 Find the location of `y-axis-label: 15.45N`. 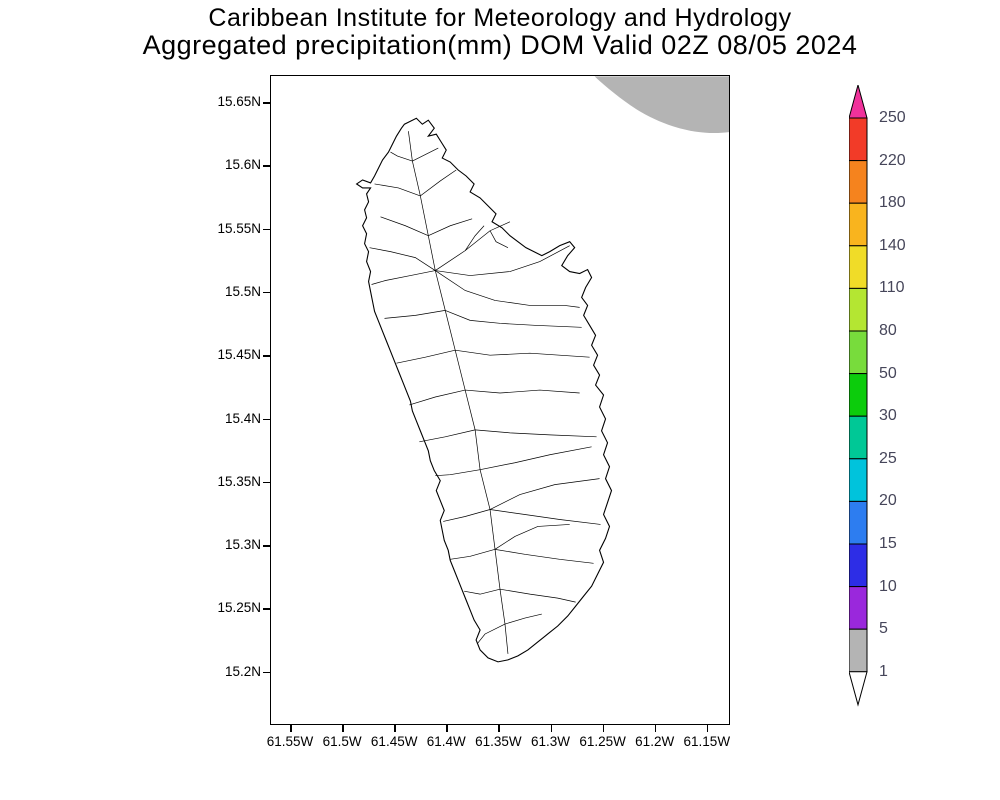

y-axis-label: 15.45N is located at coordinates (239, 355).